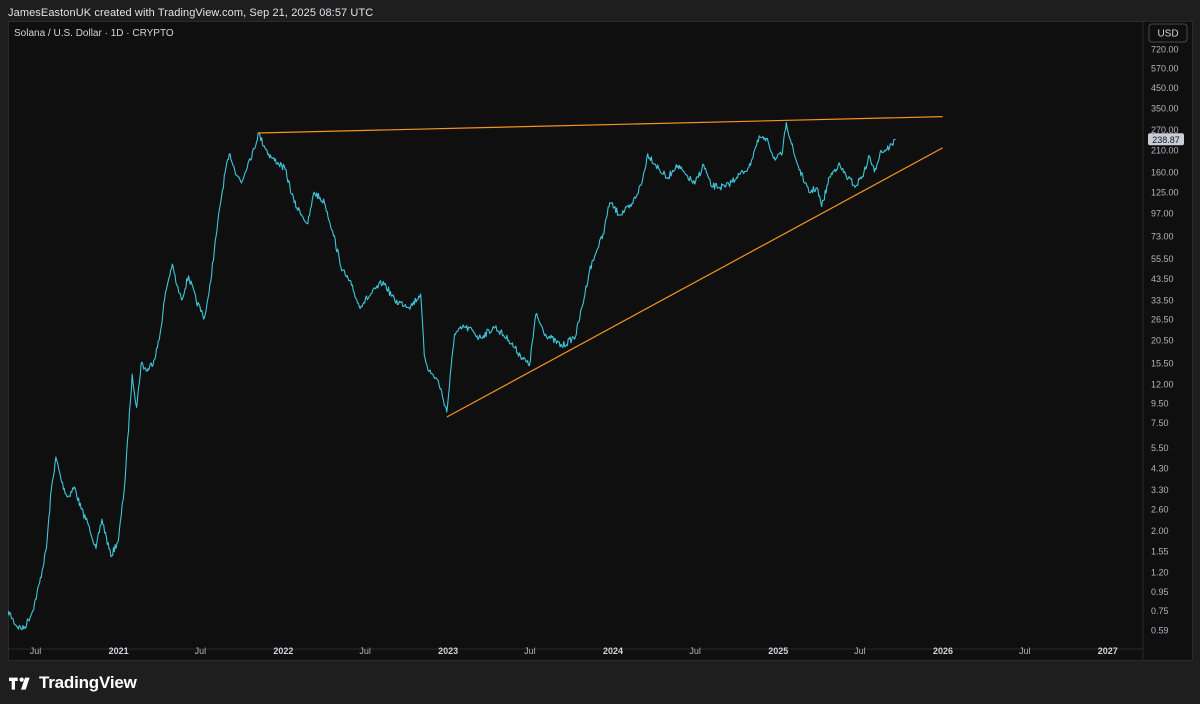 This screenshot has height=704, width=1200. I want to click on y-tick-label: 9.50, so click(1160, 403).